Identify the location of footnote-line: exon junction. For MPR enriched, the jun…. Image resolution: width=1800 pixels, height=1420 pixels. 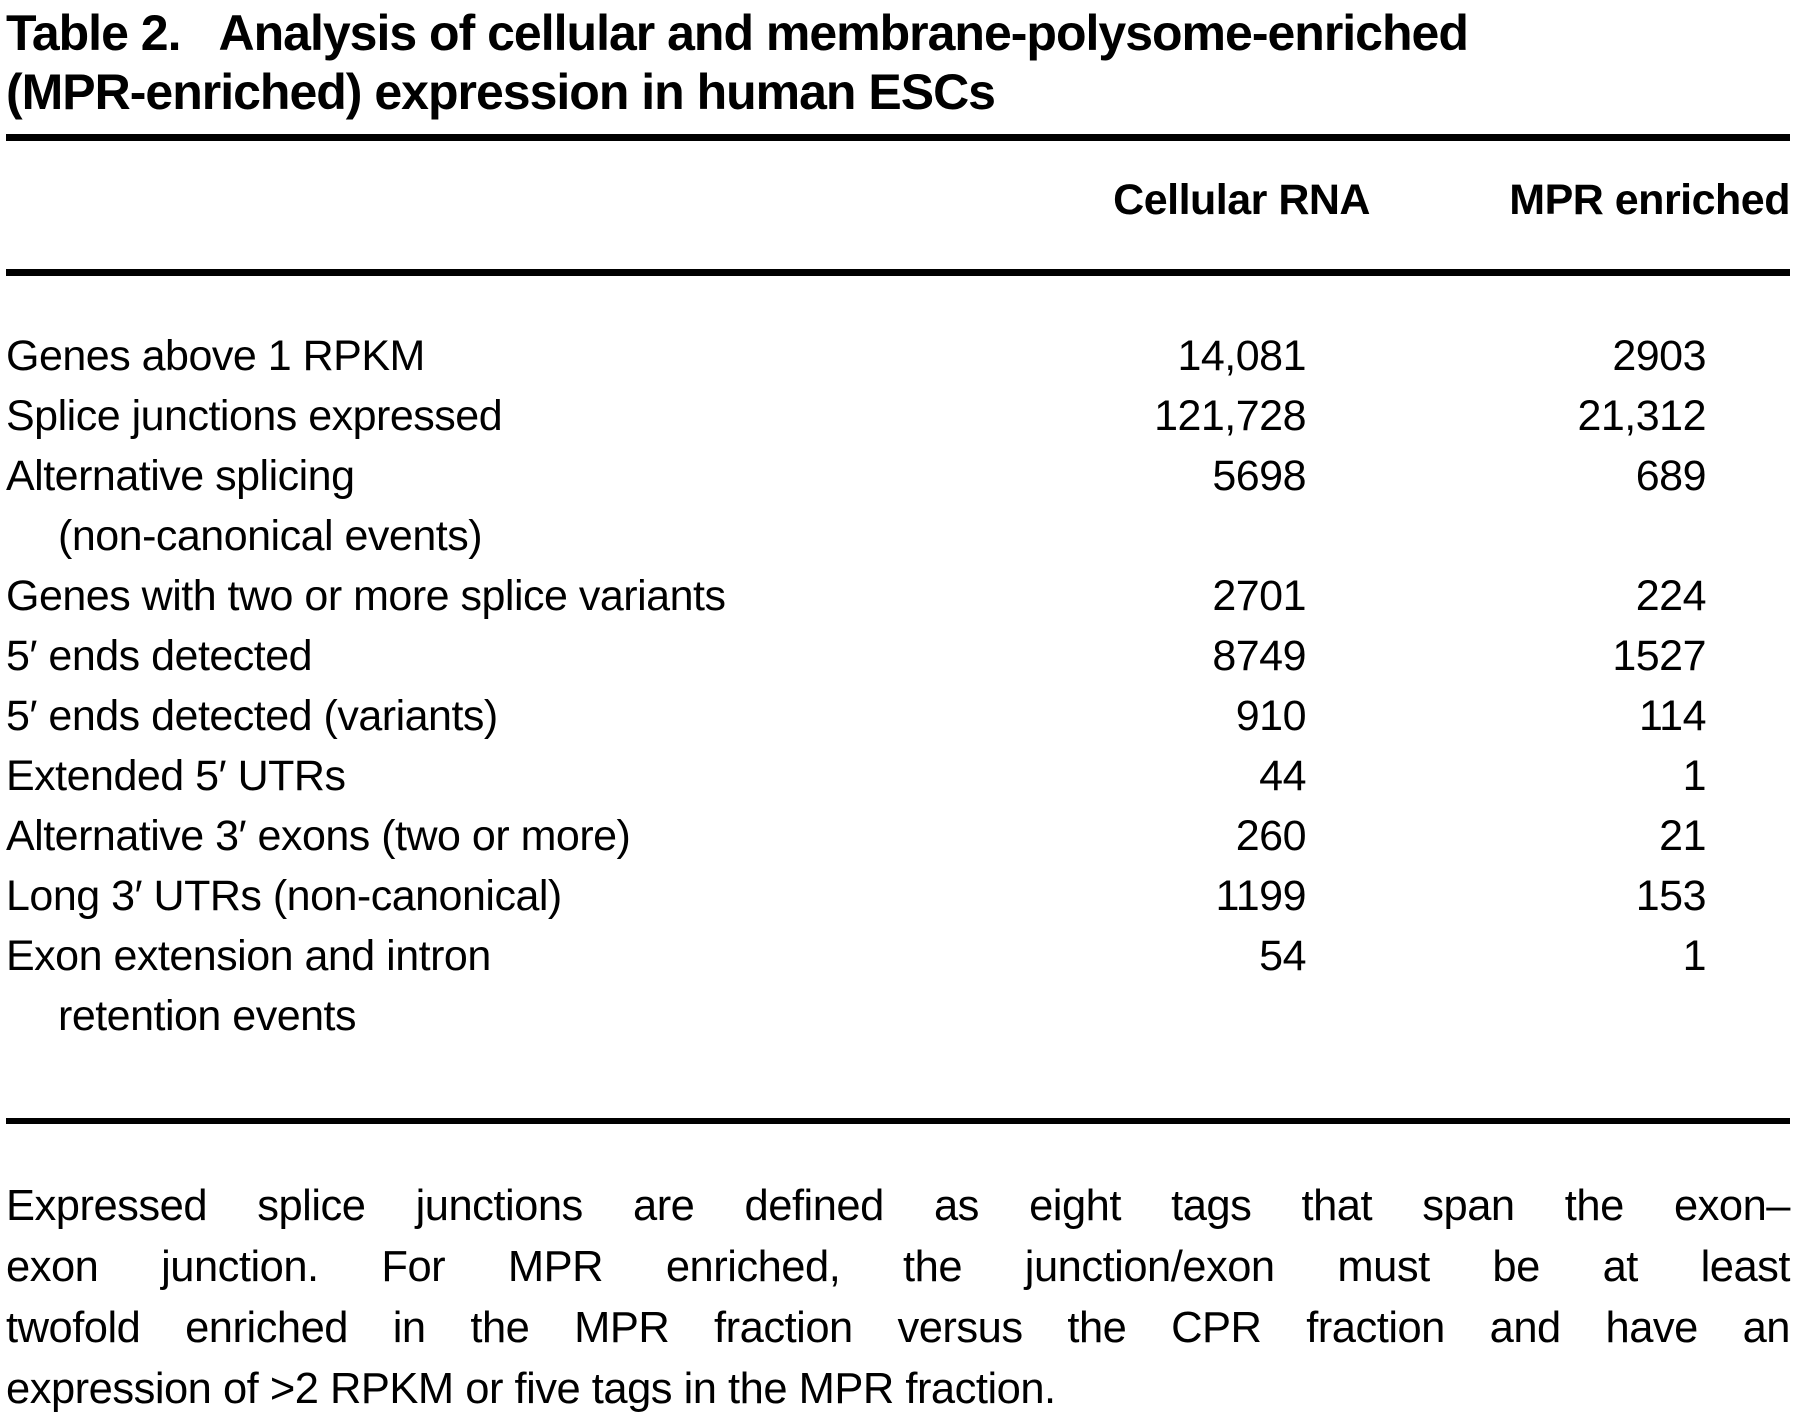
(898, 1267).